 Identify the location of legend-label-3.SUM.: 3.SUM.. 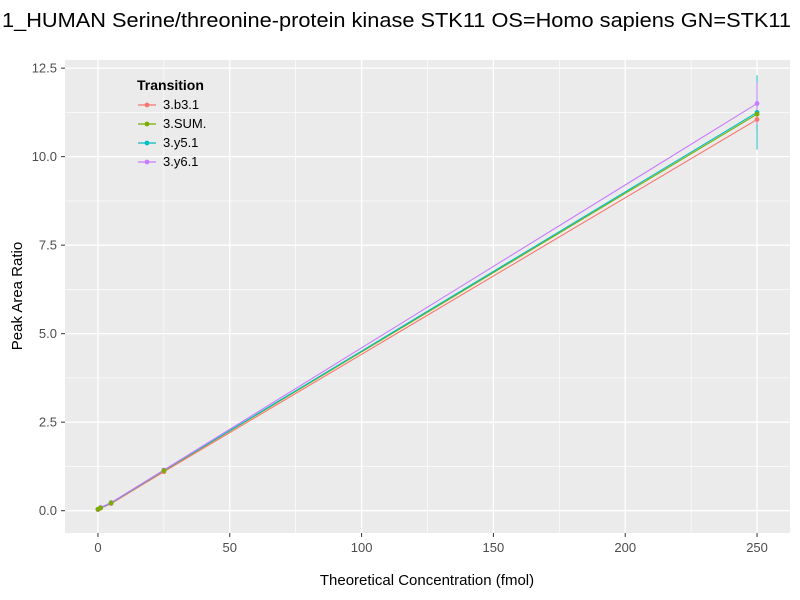
(184, 123).